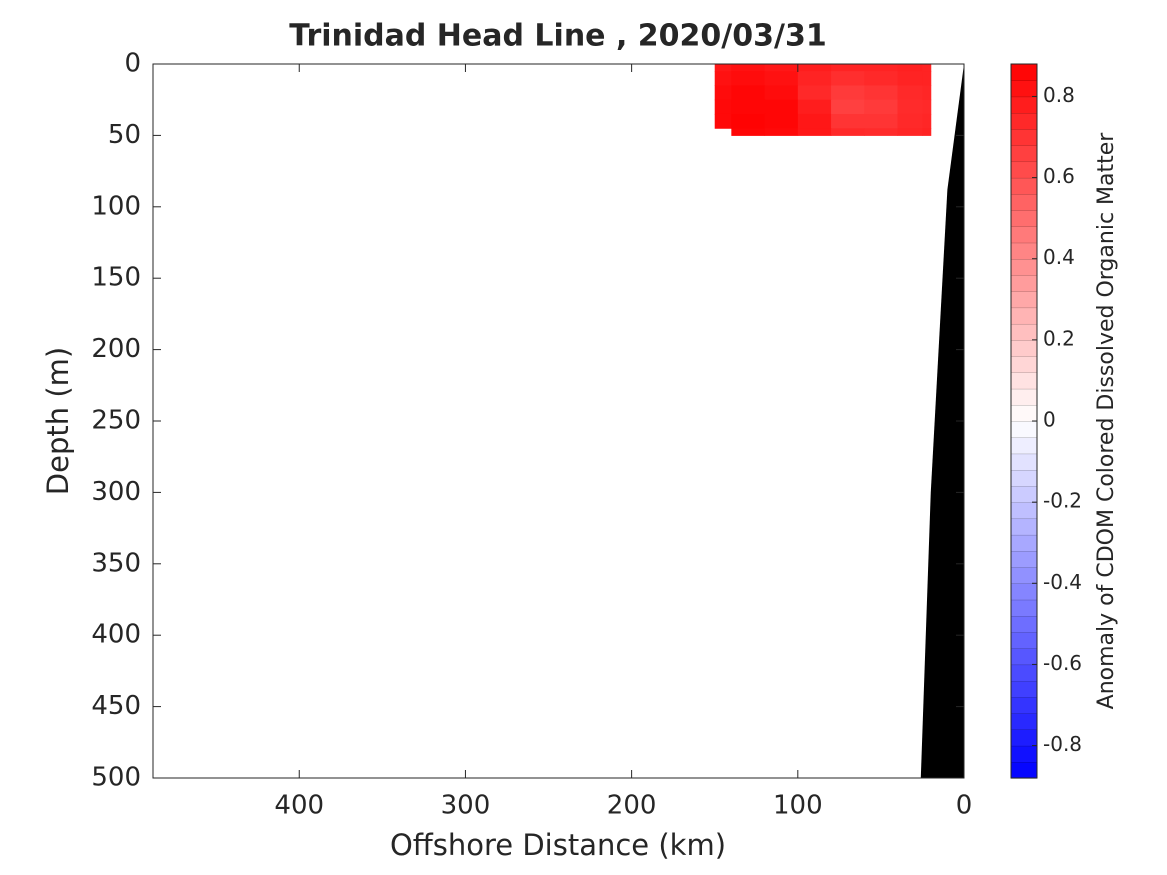  What do you see at coordinates (116, 706) in the screenshot?
I see `y-tick-label: 450` at bounding box center [116, 706].